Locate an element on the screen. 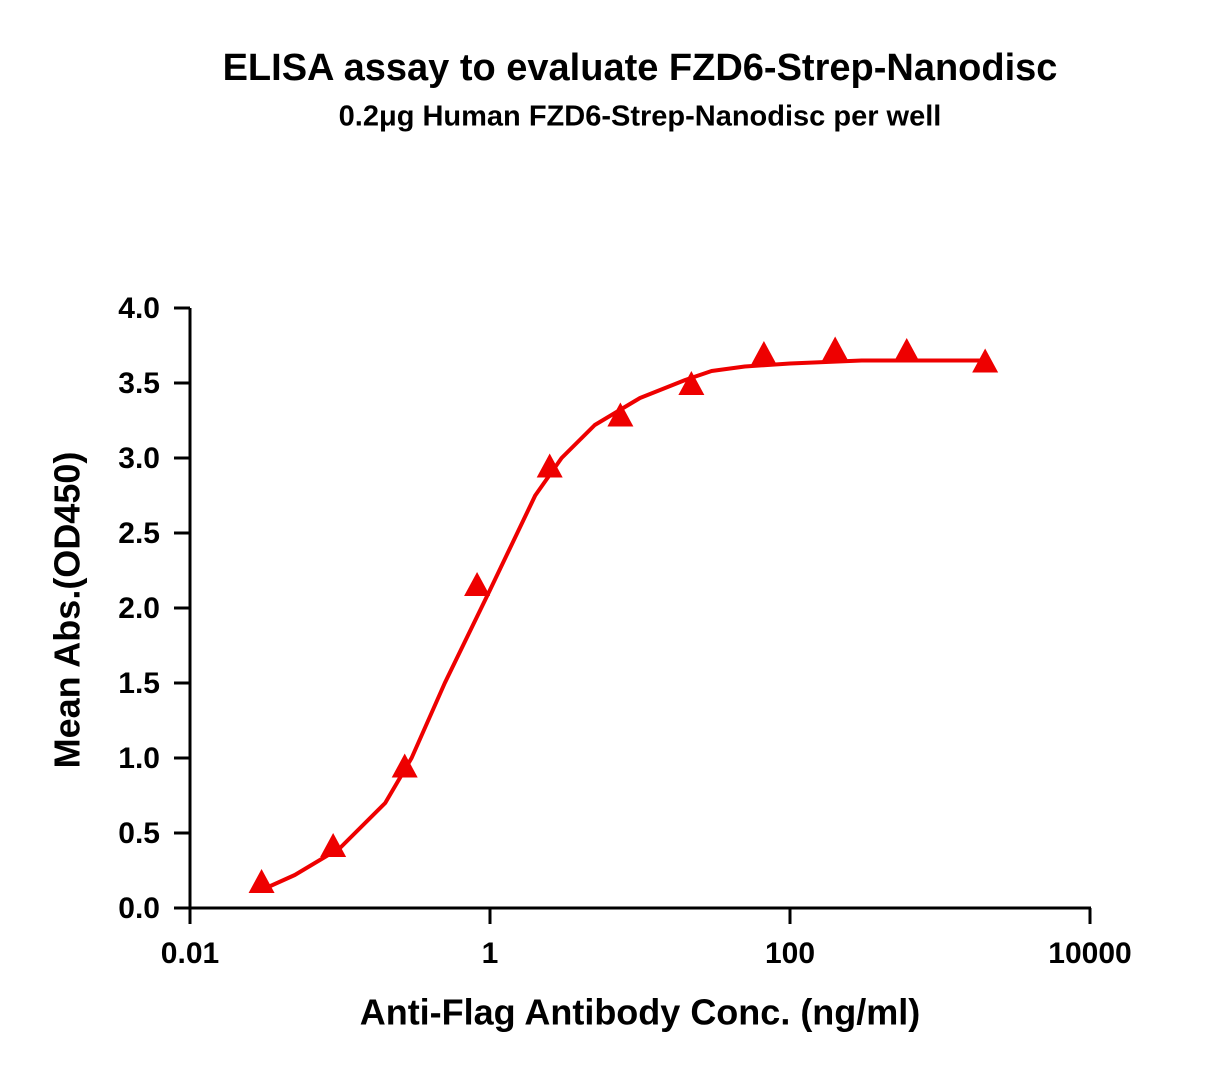  y-tick-label: 4.0 is located at coordinates (139, 308).